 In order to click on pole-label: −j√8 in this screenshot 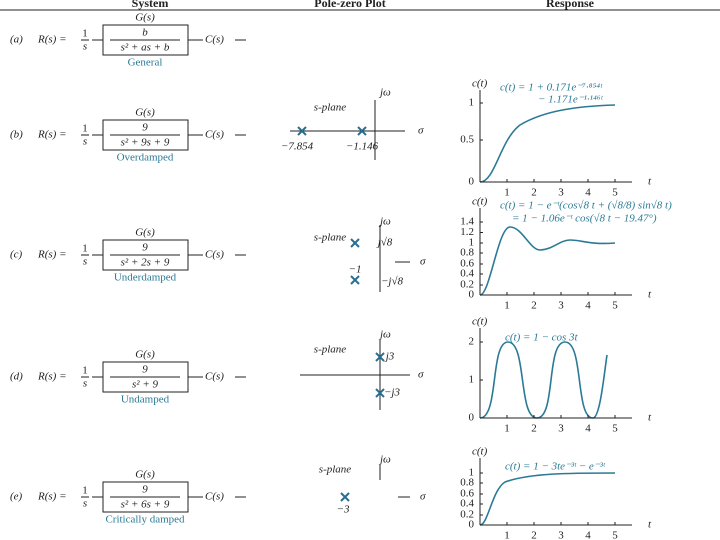, I will do `click(392, 282)`.